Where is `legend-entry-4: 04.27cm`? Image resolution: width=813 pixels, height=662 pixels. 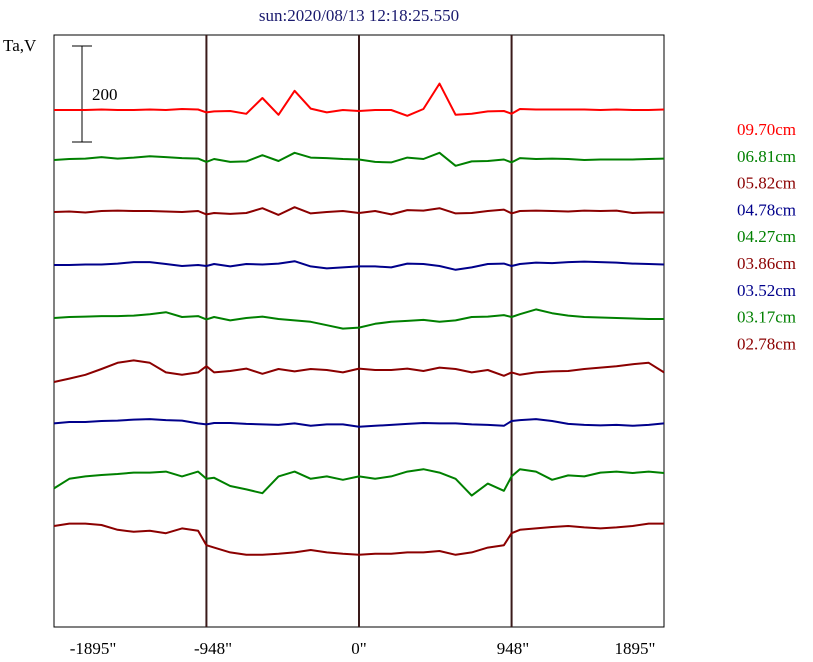
legend-entry-4: 04.27cm is located at coordinates (766, 236).